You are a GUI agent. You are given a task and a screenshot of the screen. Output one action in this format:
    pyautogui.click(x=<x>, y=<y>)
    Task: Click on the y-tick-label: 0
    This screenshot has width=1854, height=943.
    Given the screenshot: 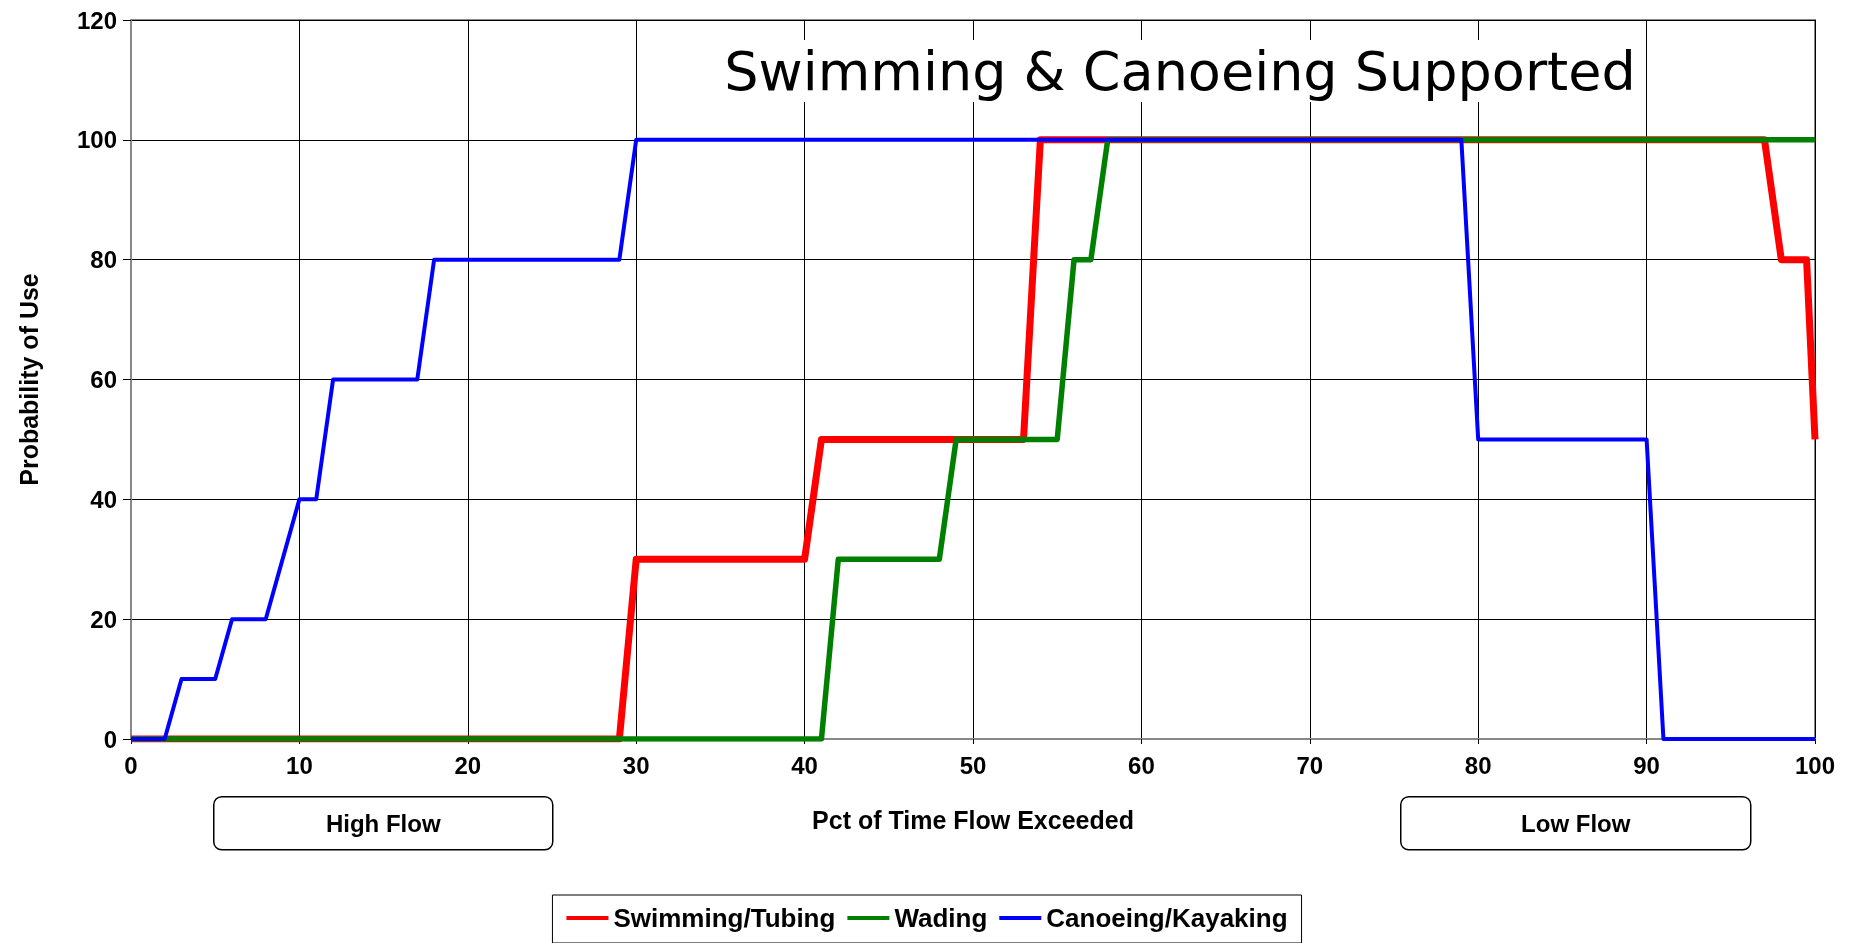 What is the action you would take?
    pyautogui.click(x=110, y=739)
    